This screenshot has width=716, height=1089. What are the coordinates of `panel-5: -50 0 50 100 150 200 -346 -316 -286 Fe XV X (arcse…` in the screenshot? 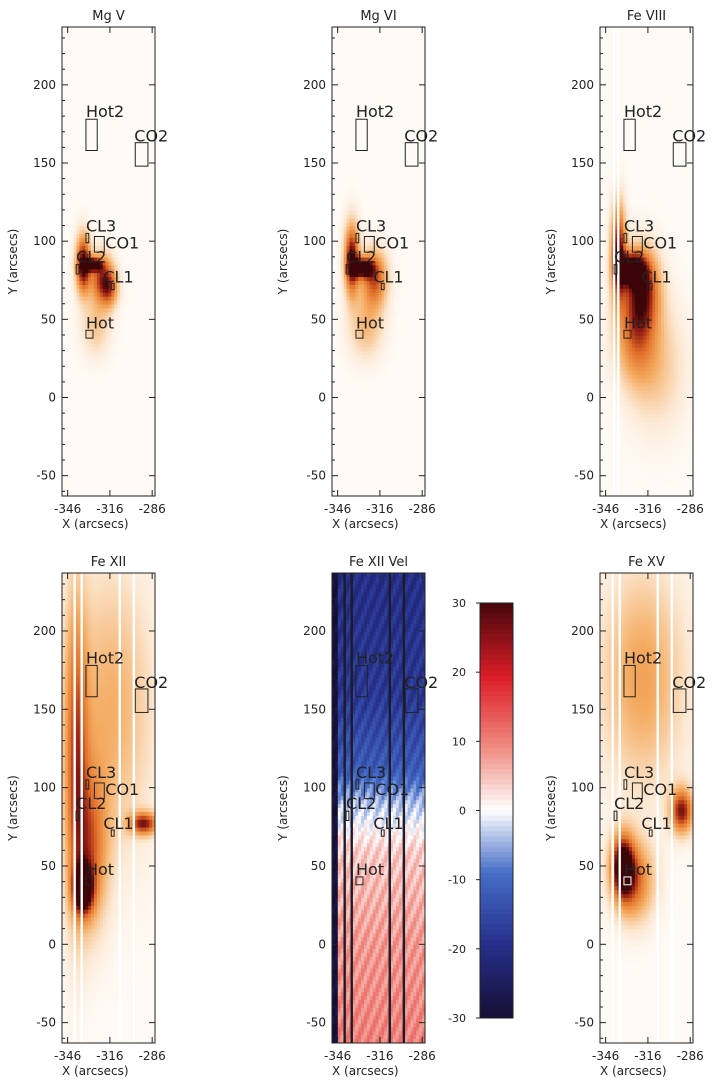 It's located at (625, 816).